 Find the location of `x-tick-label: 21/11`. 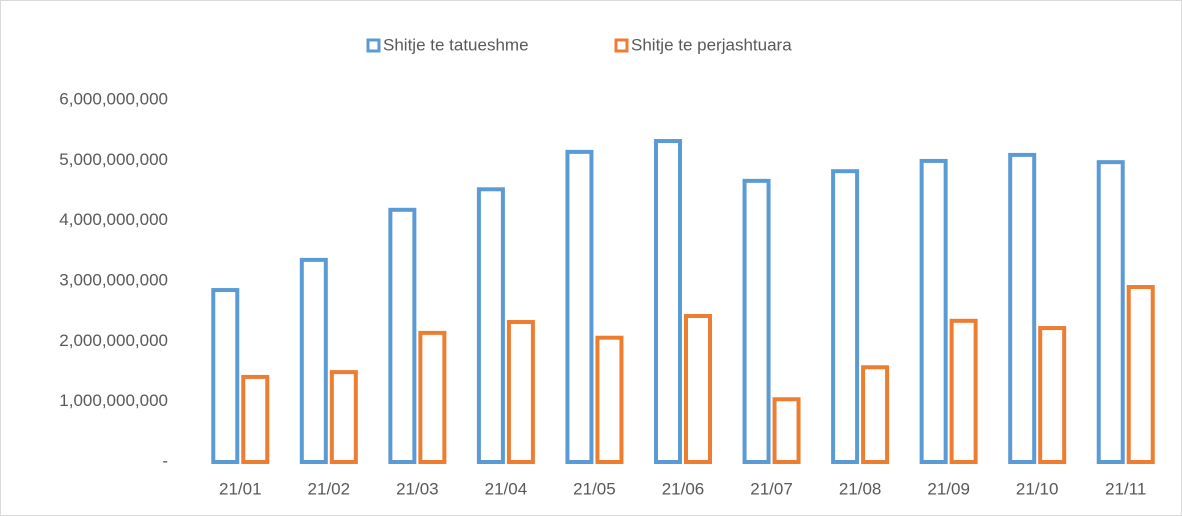

x-tick-label: 21/11 is located at coordinates (1125, 488).